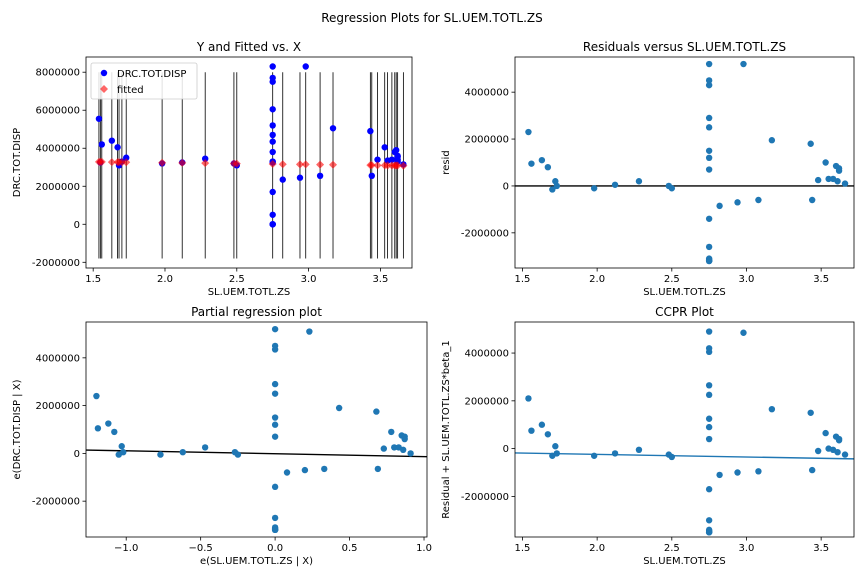 The width and height of the screenshot is (864, 576). What do you see at coordinates (17, 162) in the screenshot?
I see `y-axis-label: DRC.TOT.DISP` at bounding box center [17, 162].